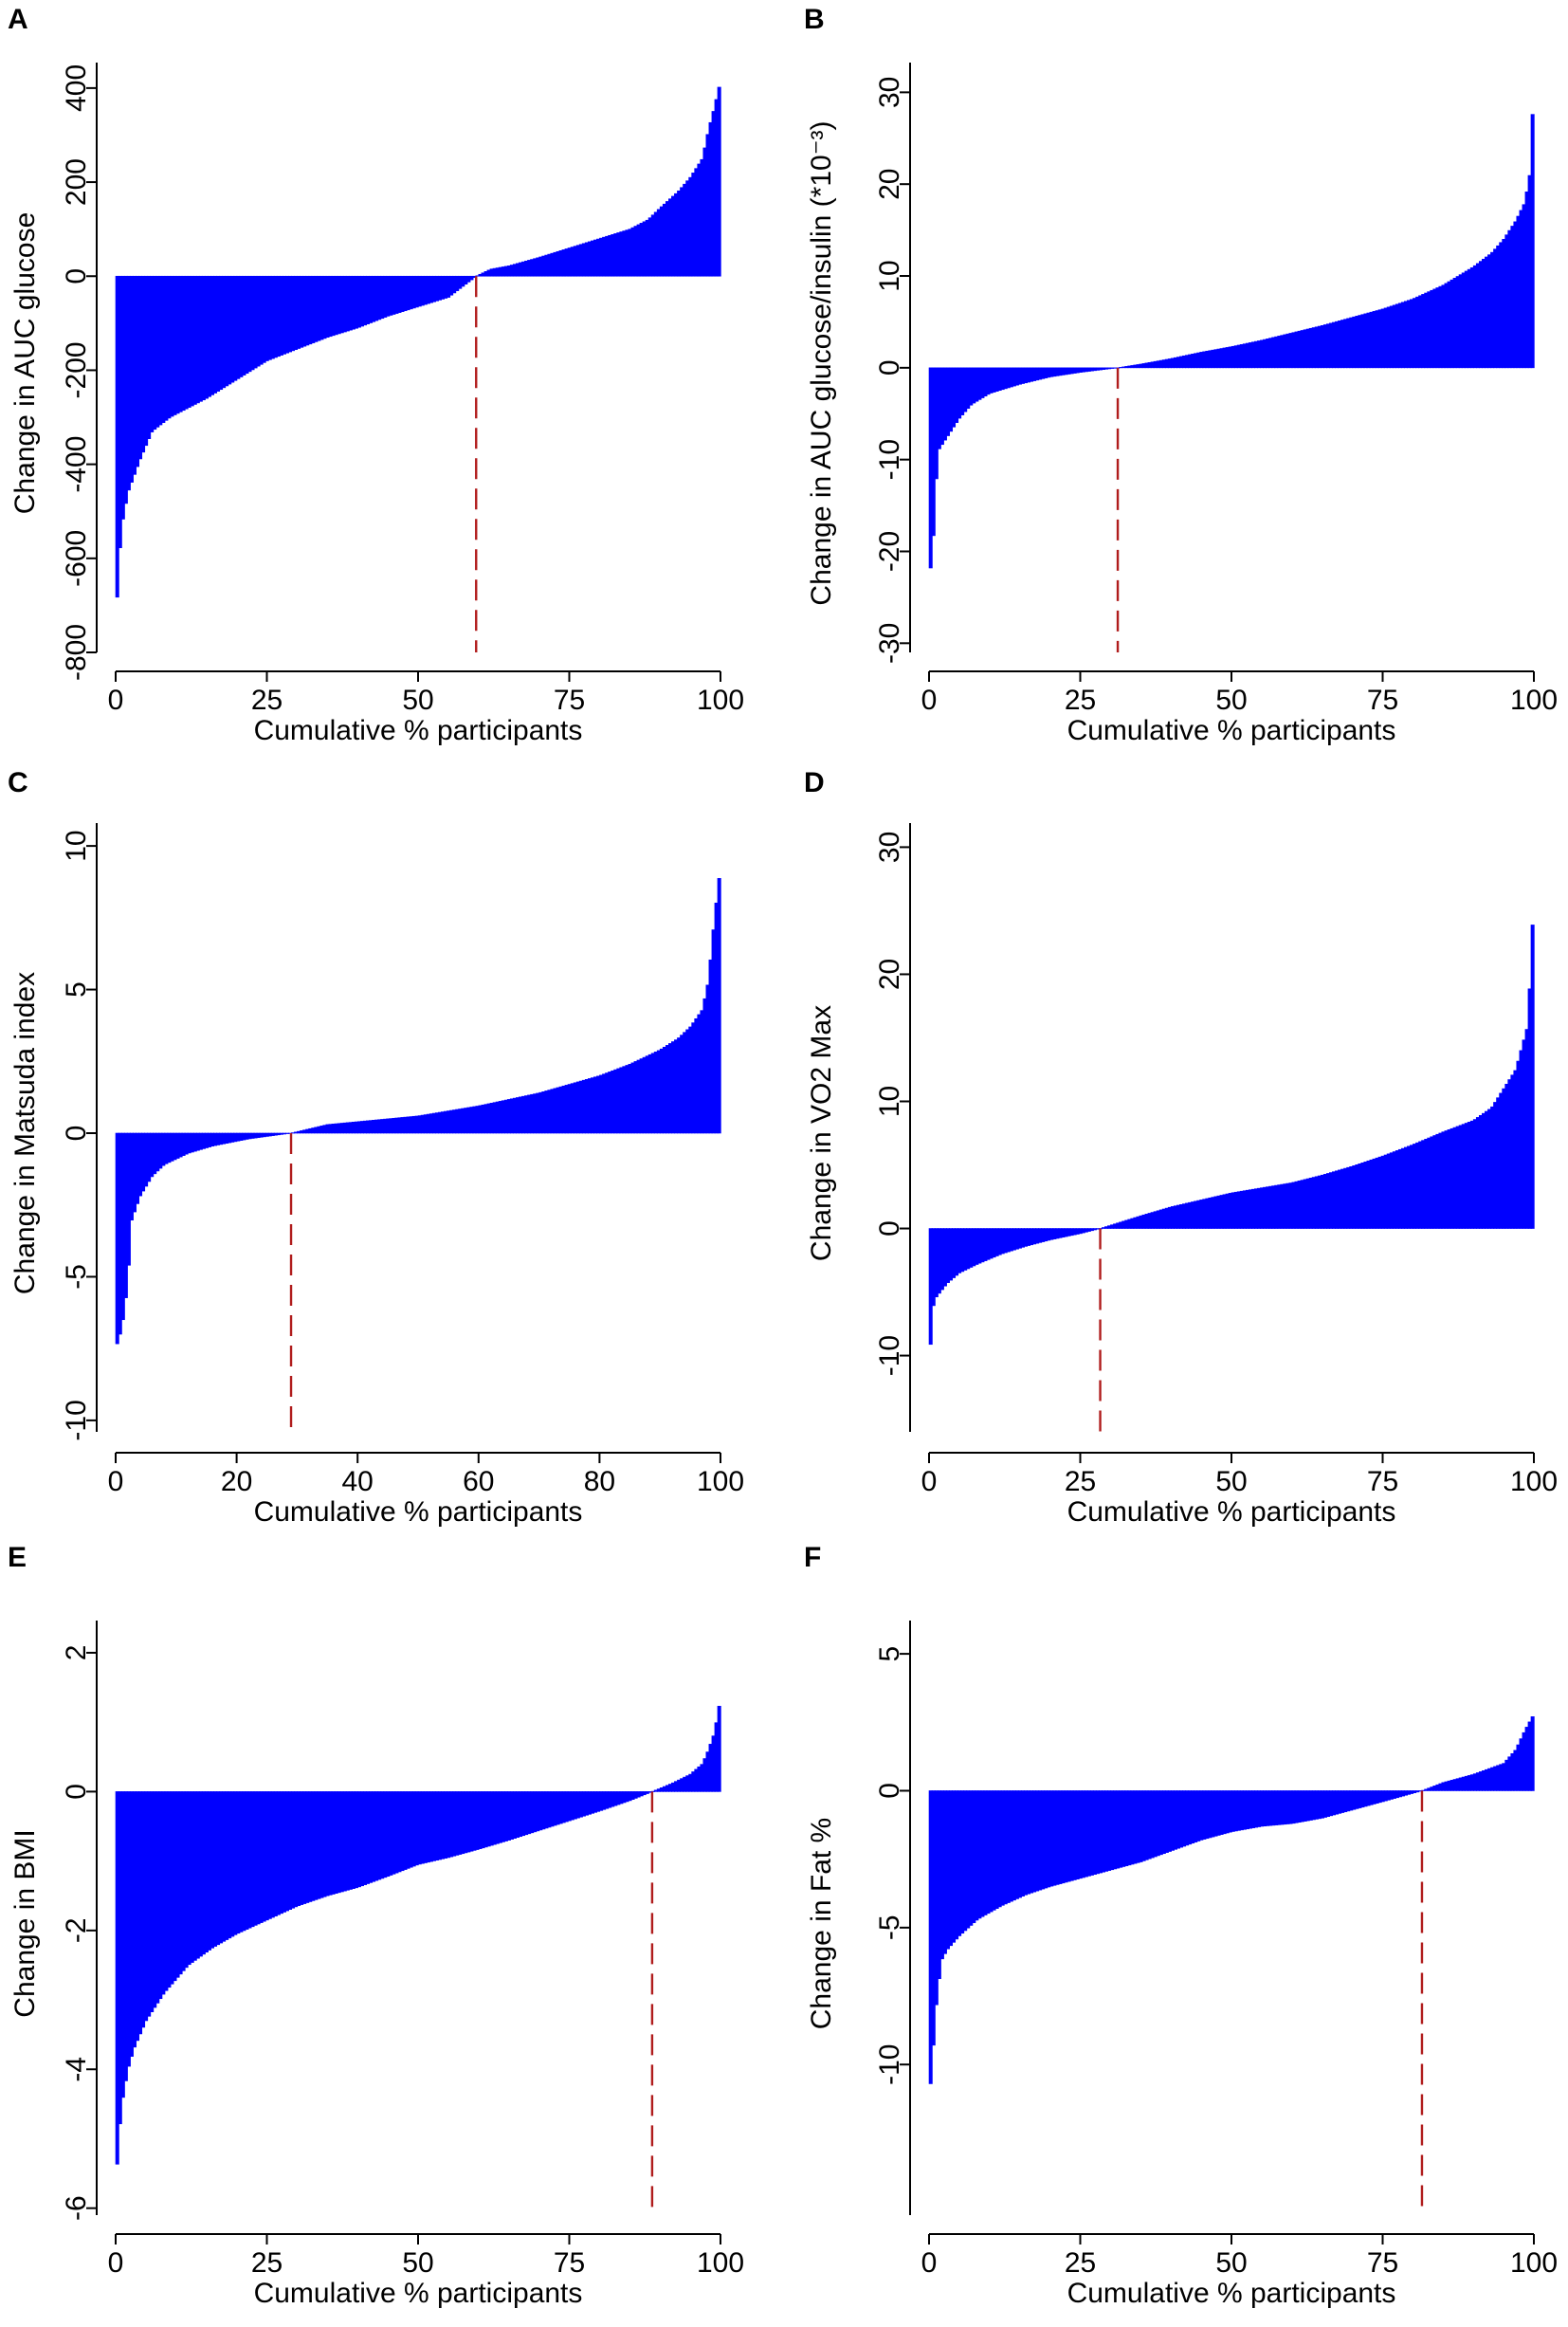 The width and height of the screenshot is (1568, 2327). What do you see at coordinates (76, 88) in the screenshot?
I see `y-tick-label: 400` at bounding box center [76, 88].